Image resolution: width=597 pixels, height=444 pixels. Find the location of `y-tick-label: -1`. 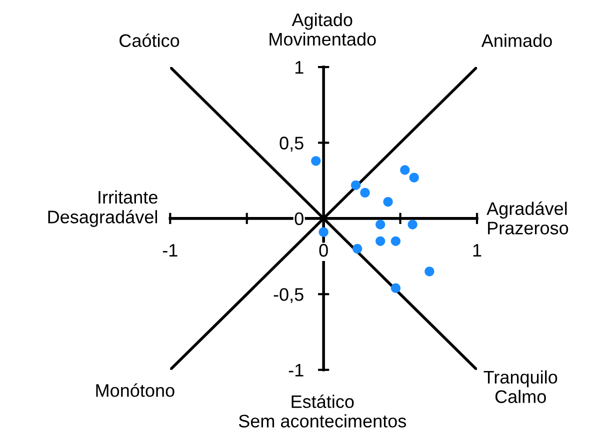

y-tick-label: -1 is located at coordinates (296, 370).